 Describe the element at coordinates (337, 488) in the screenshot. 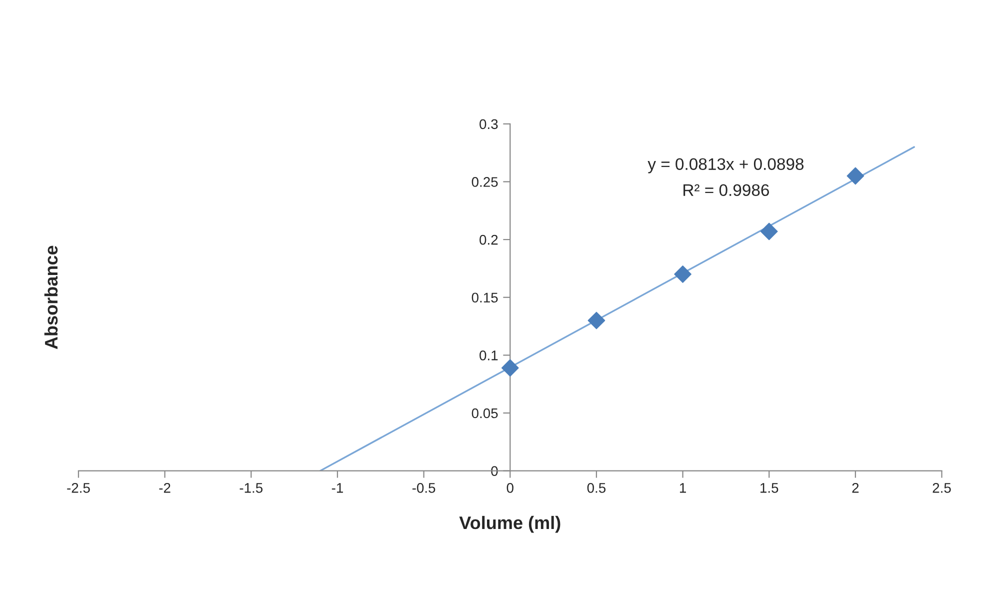

I see `x-tick-label: -1` at that location.